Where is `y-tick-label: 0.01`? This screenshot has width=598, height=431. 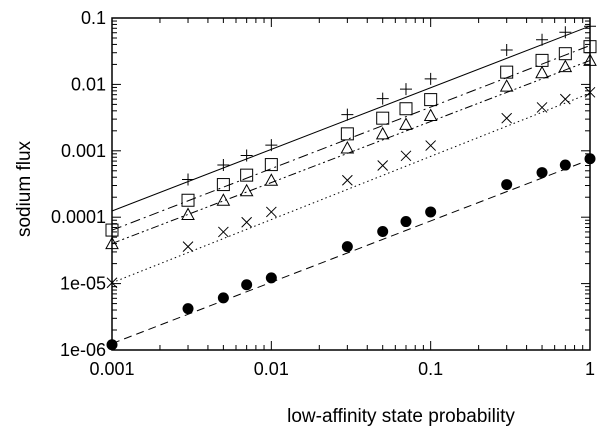
y-tick-label: 0.01 is located at coordinates (88, 84).